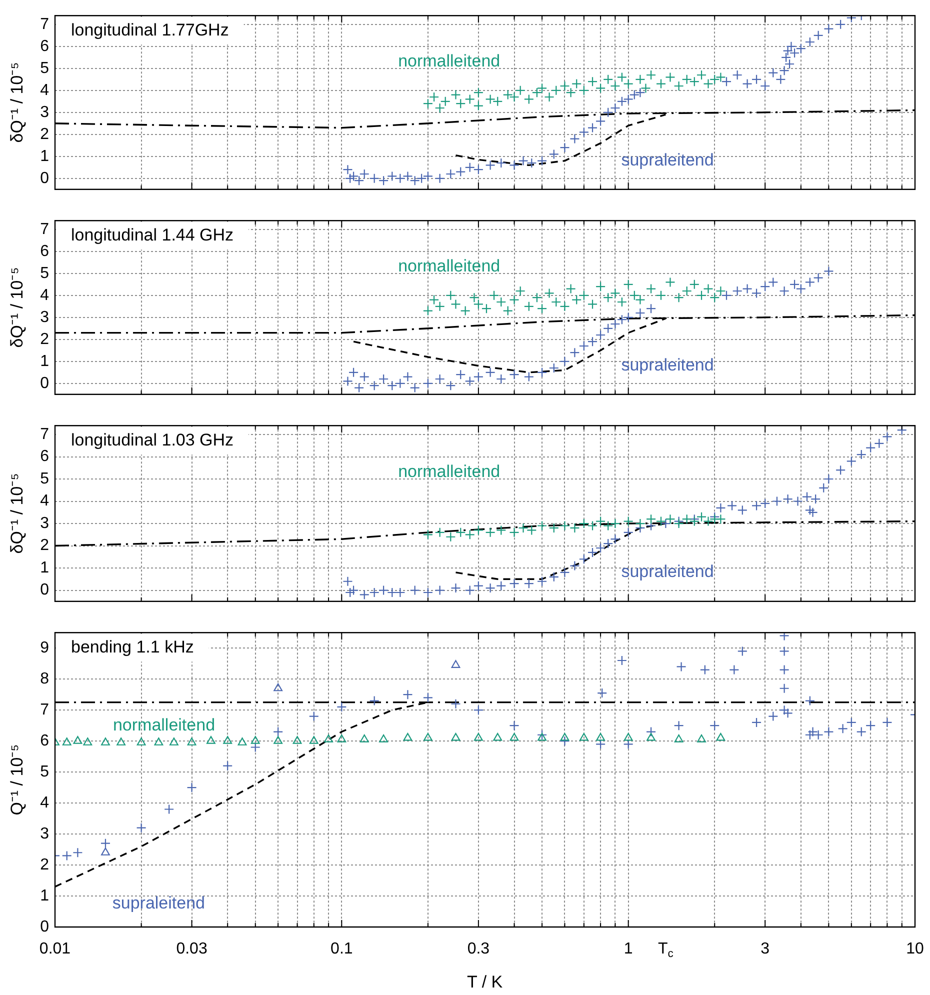 The width and height of the screenshot is (930, 995). I want to click on x-tick-label: 10, so click(915, 949).